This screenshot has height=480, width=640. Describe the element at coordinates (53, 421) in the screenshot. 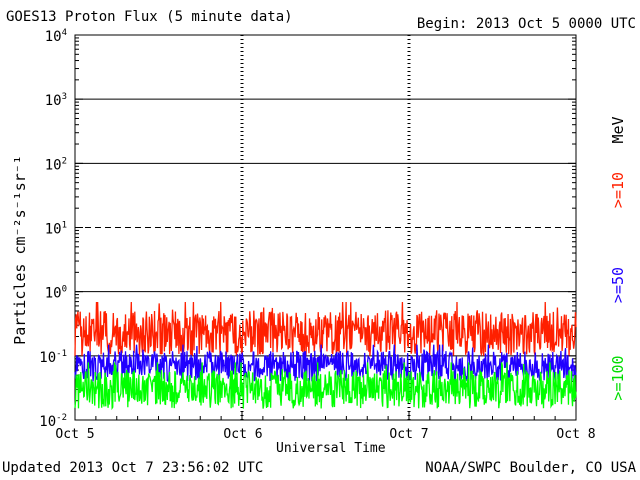

I see `y-tick-label: 10⁻²` at that location.